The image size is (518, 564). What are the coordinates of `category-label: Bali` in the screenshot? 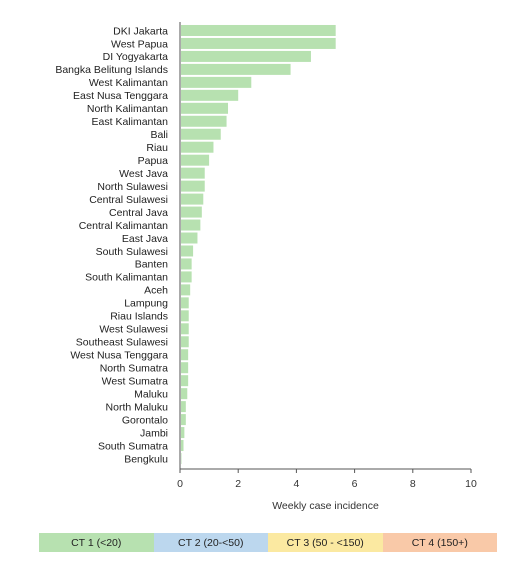 It's located at (159, 135).